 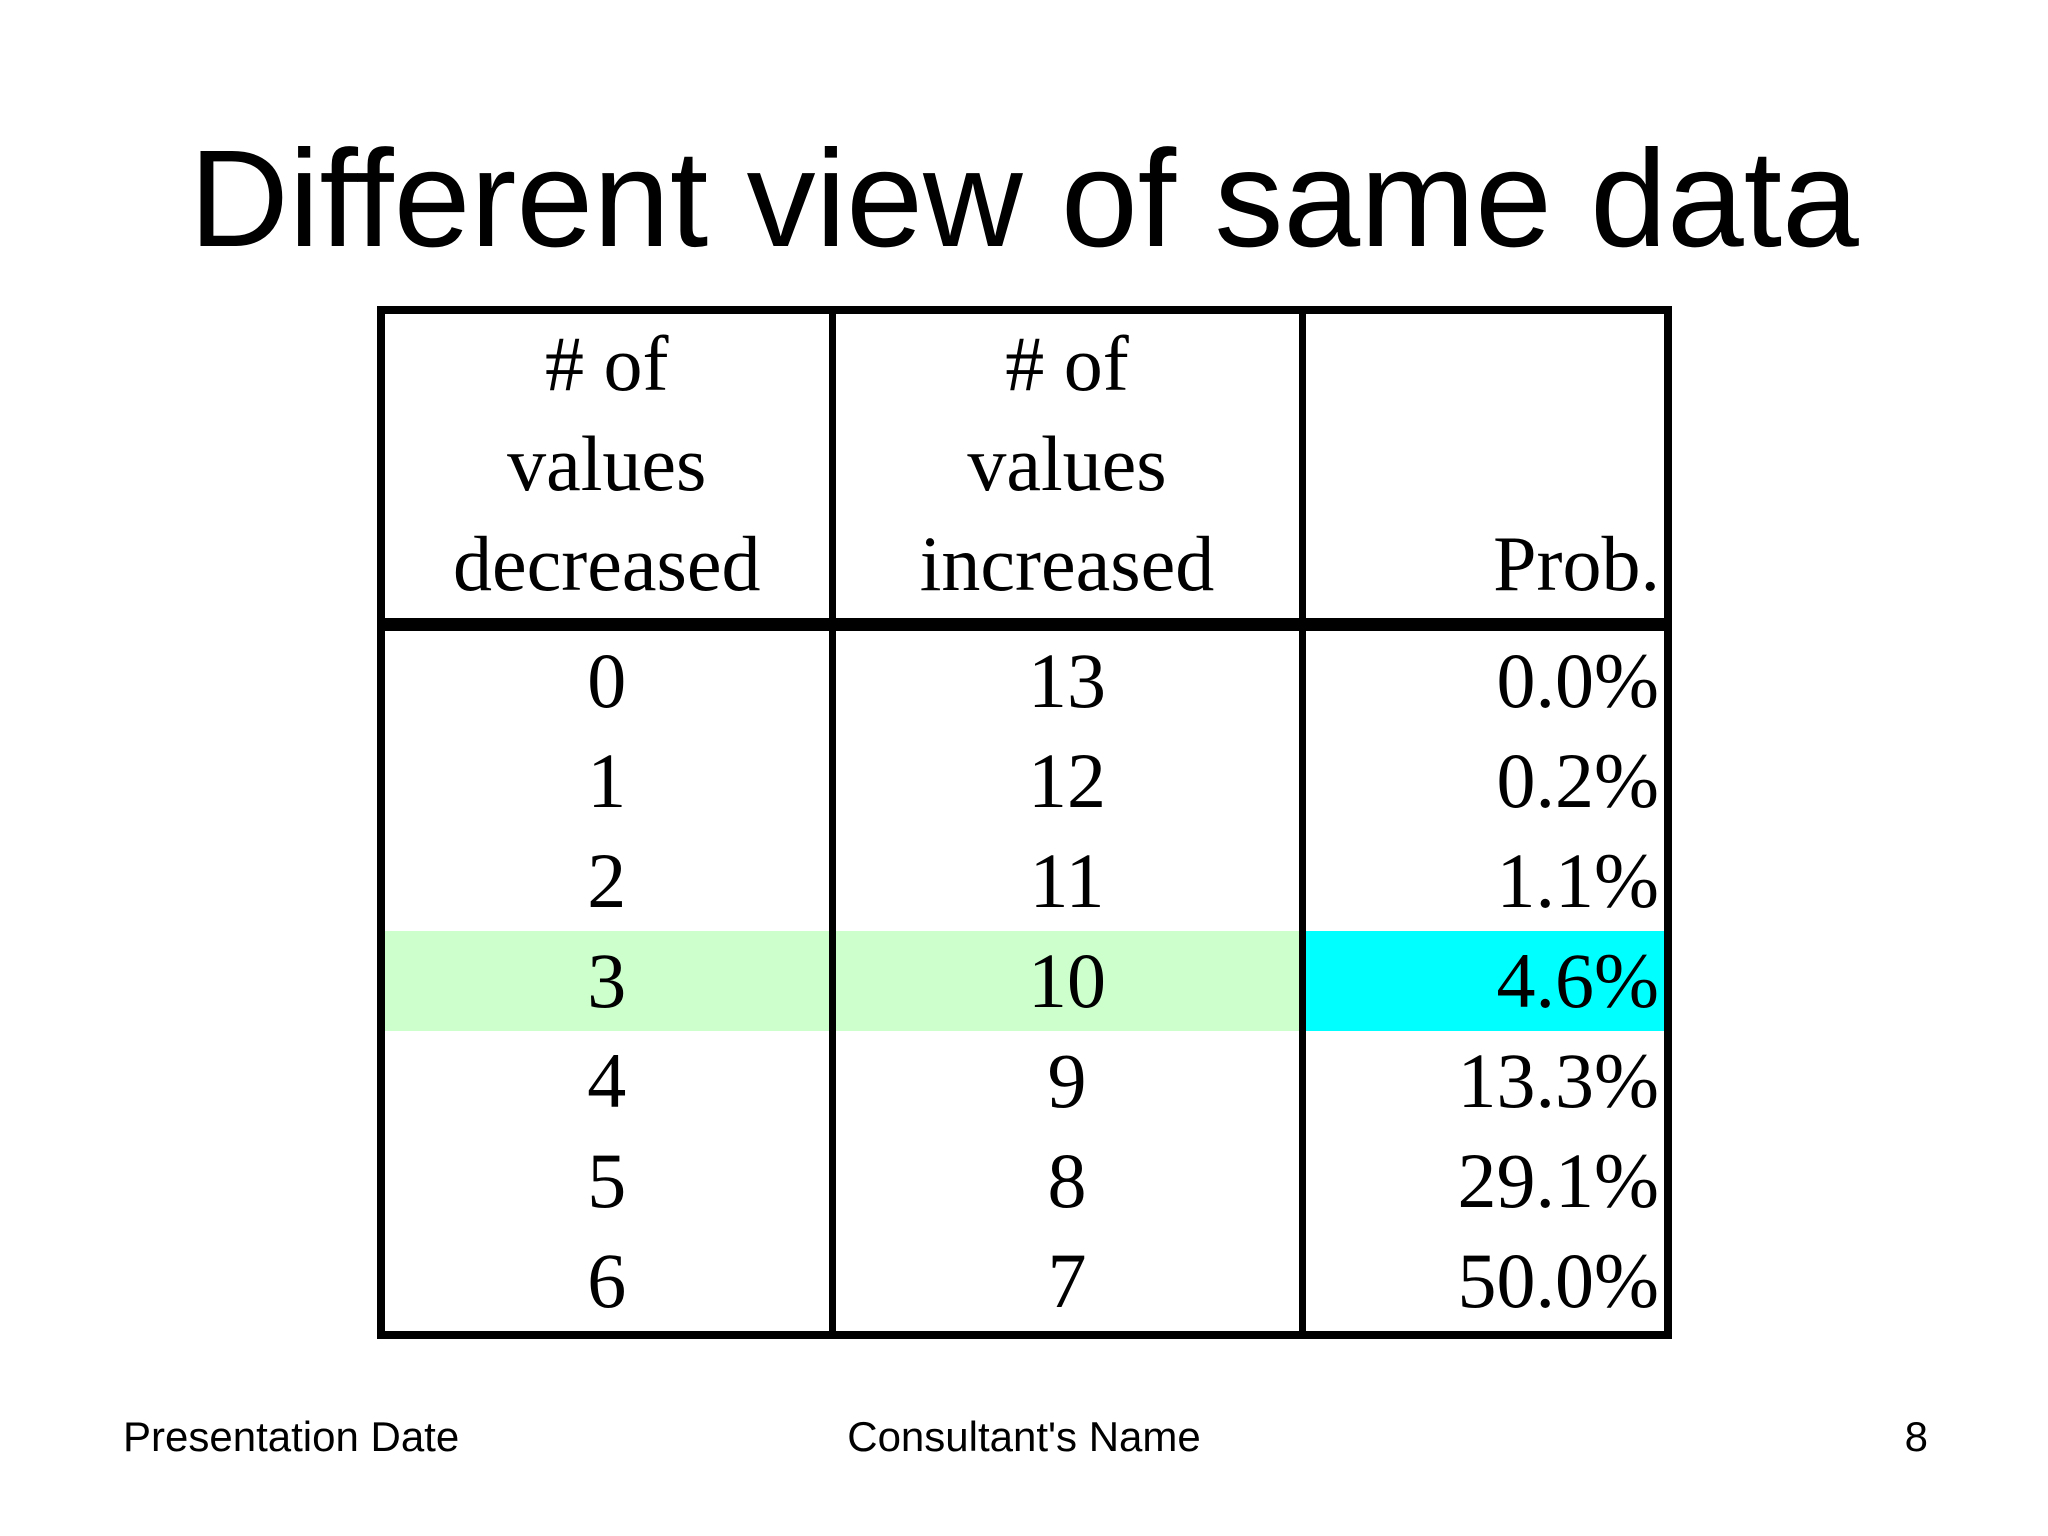 What do you see at coordinates (606, 781) in the screenshot?
I see `cell-decreased: 1` at bounding box center [606, 781].